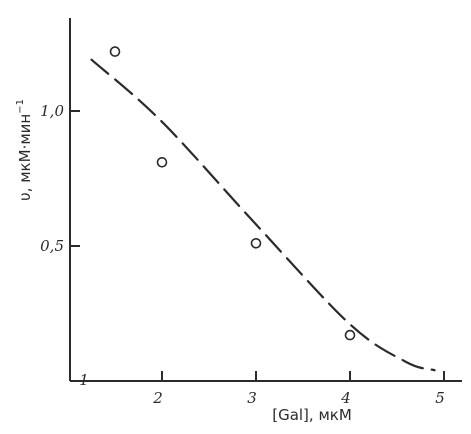 The height and width of the screenshot is (434, 471). What do you see at coordinates (25, 157) in the screenshot?
I see `y-axis-label-main: υ, мкМ·мин` at bounding box center [25, 157].